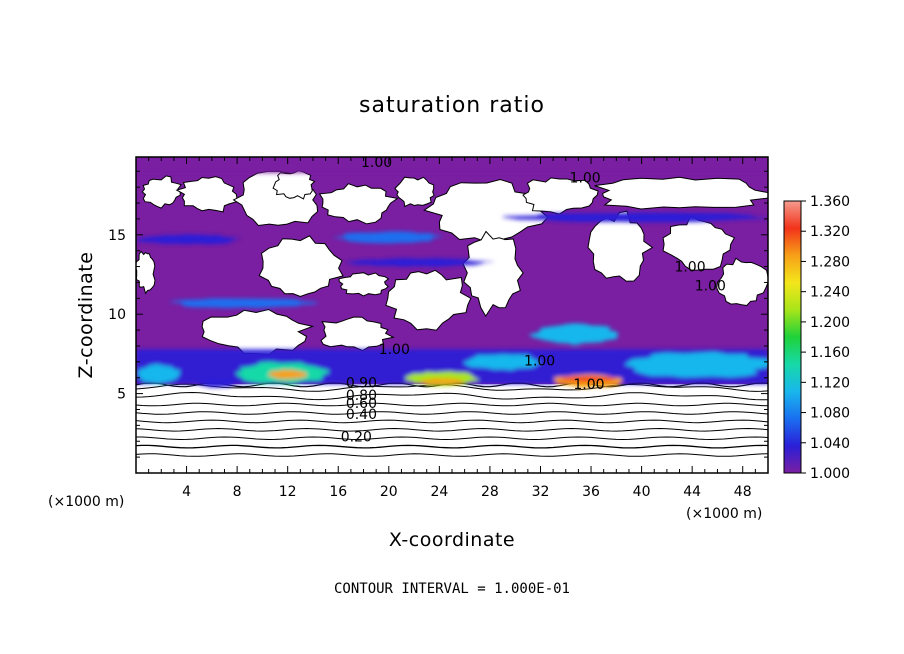  What do you see at coordinates (237, 492) in the screenshot?
I see `x-tick-label: 8` at bounding box center [237, 492].